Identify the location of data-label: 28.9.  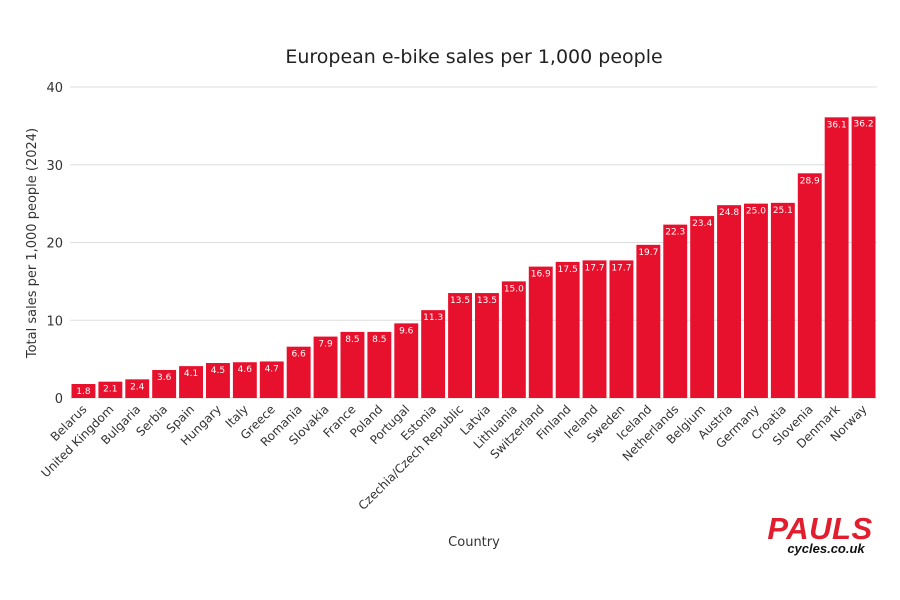
(810, 181).